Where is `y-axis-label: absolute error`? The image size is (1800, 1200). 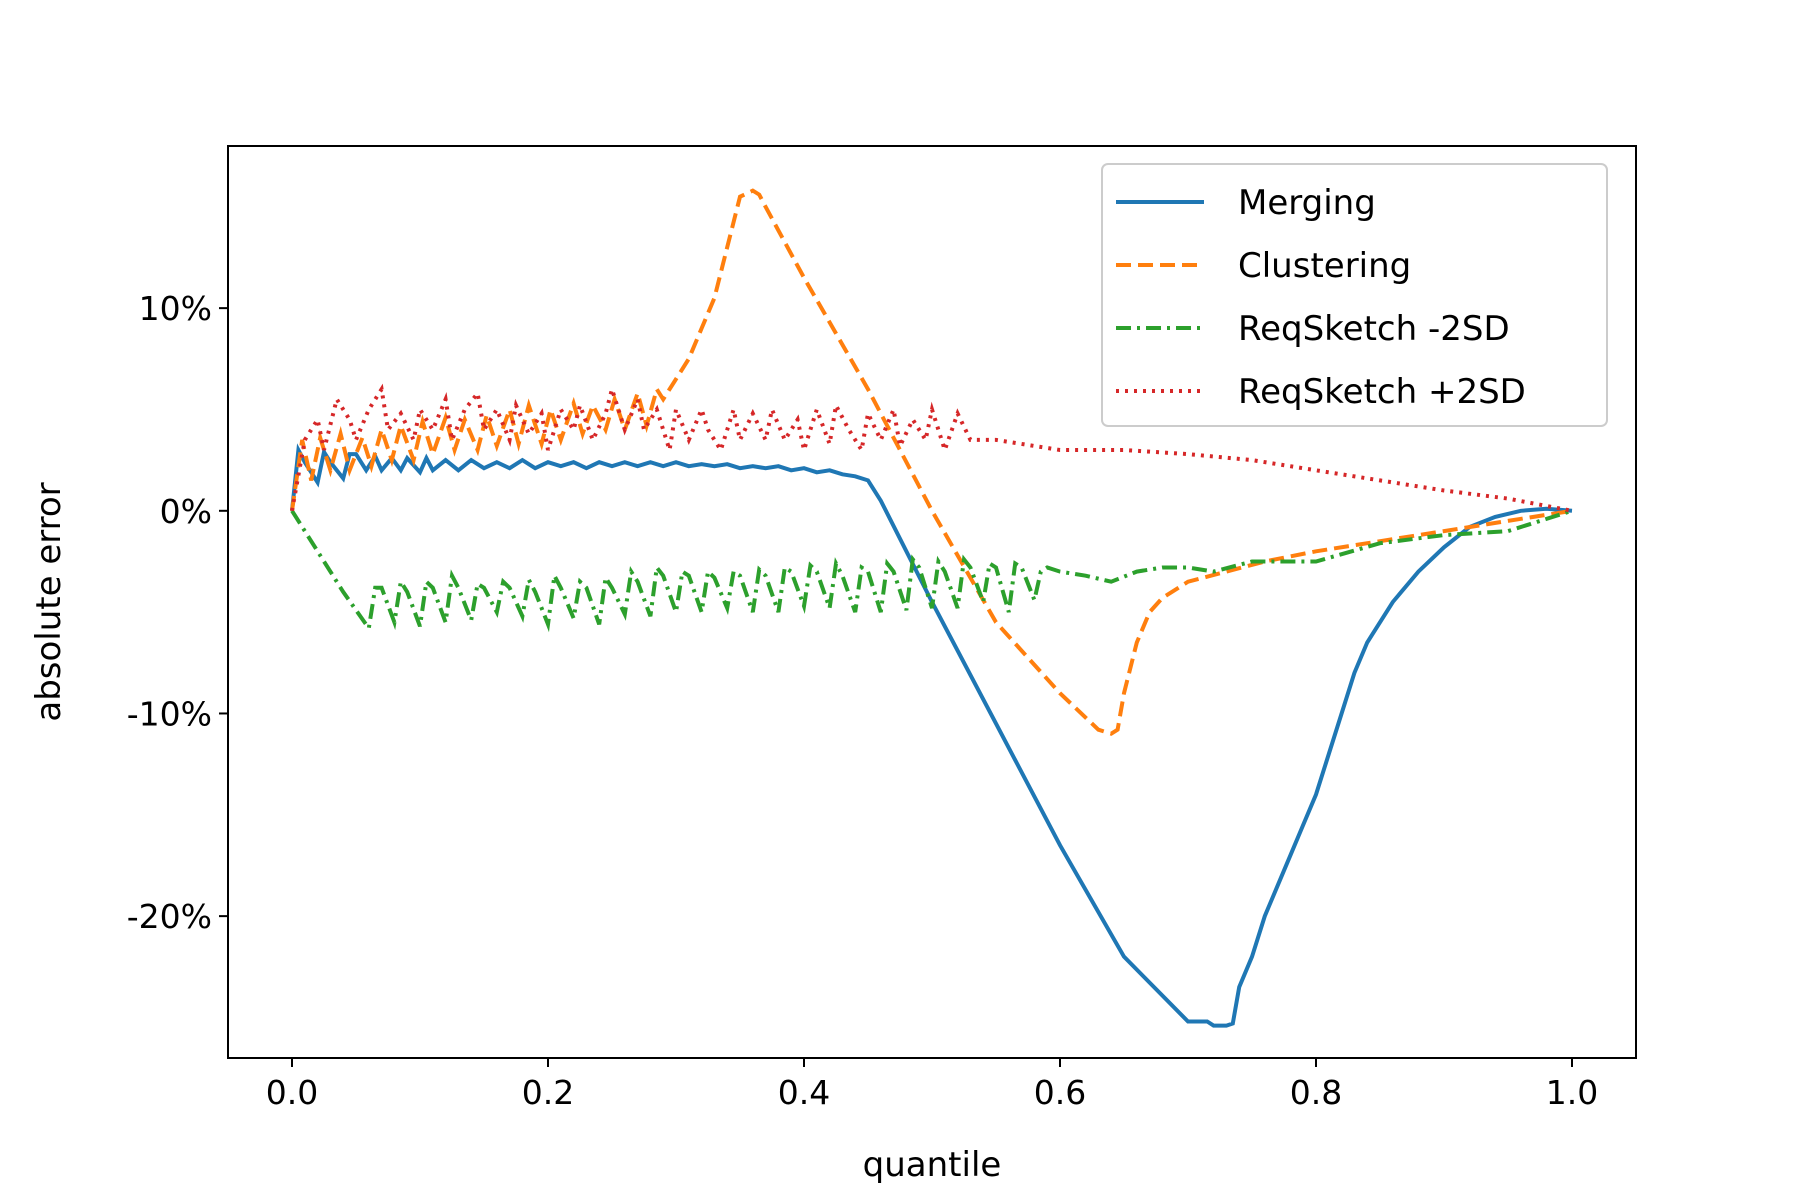 y-axis-label: absolute error is located at coordinates (49, 601).